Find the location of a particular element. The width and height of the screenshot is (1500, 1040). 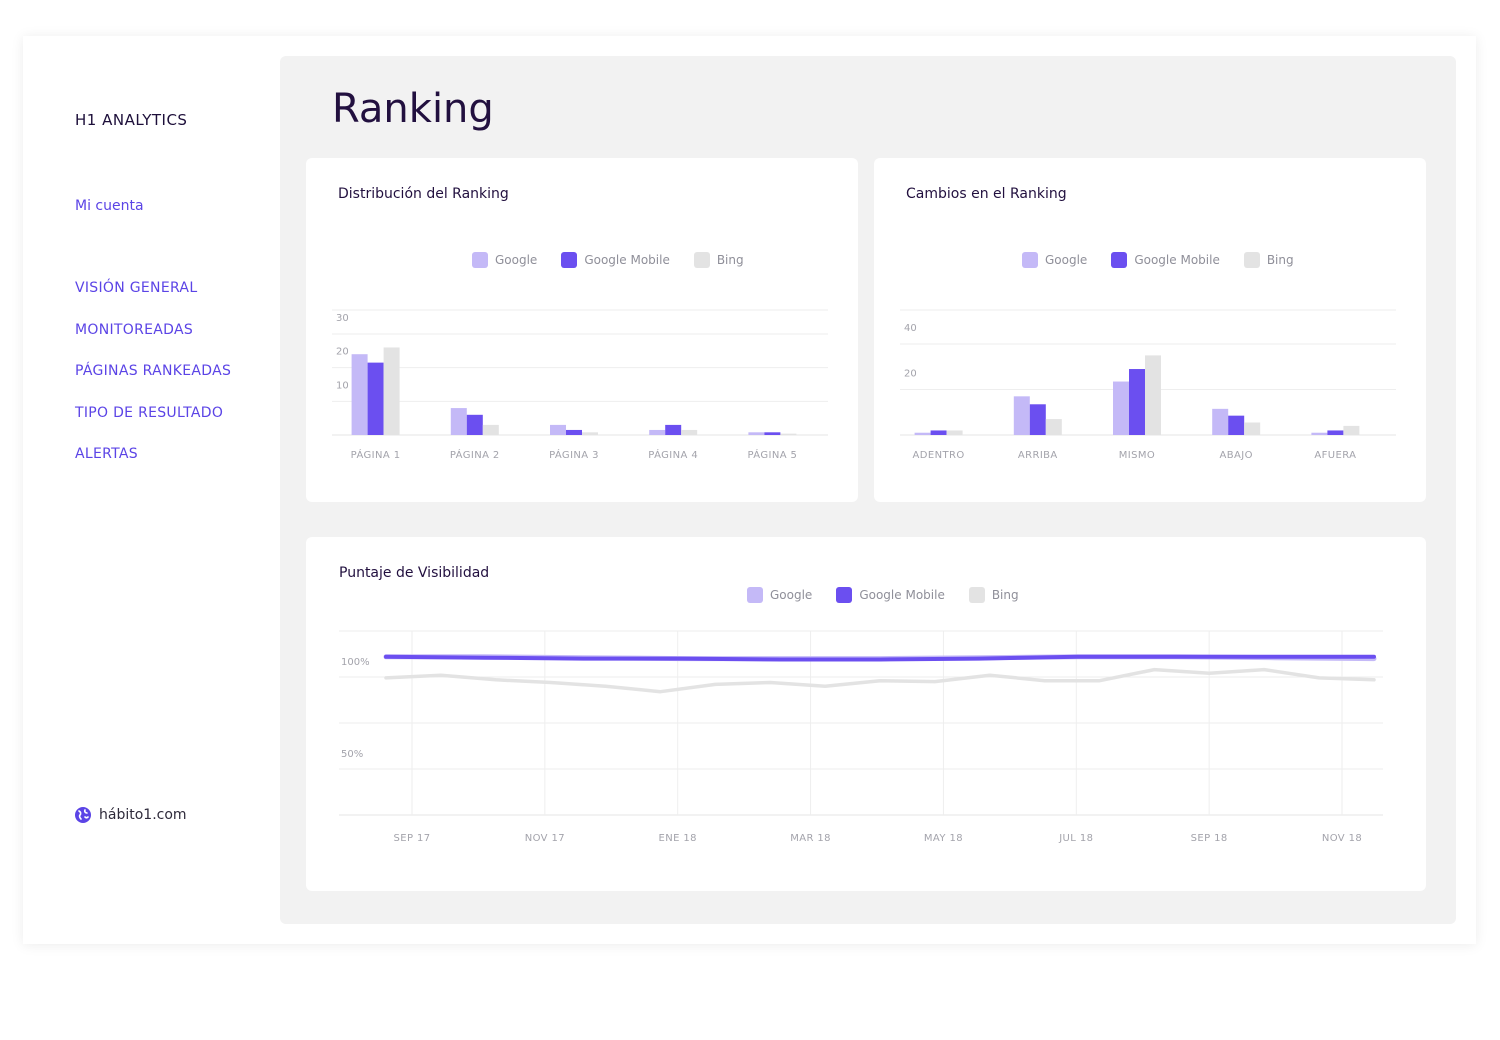

x-tick-label: NOV 17 is located at coordinates (545, 838).